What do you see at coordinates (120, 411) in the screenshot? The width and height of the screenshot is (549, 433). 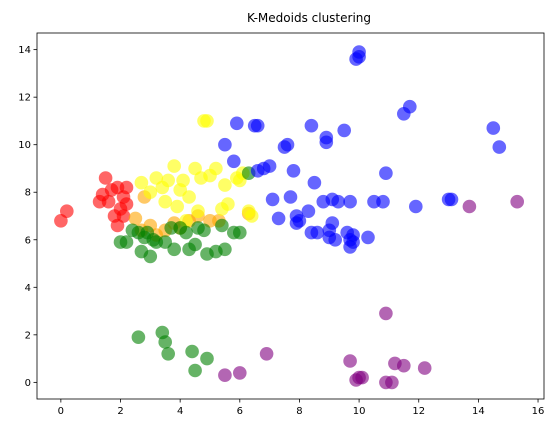 I see `x-tick-label: 2` at bounding box center [120, 411].